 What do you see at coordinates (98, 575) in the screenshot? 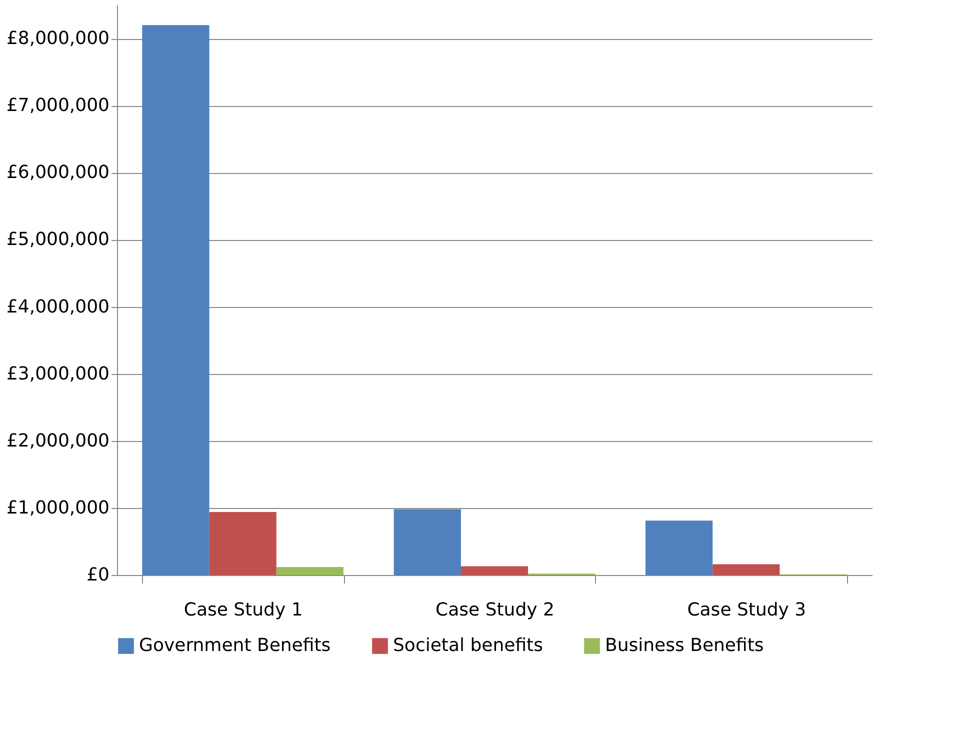
I see `y-tick-label: £0` at bounding box center [98, 575].